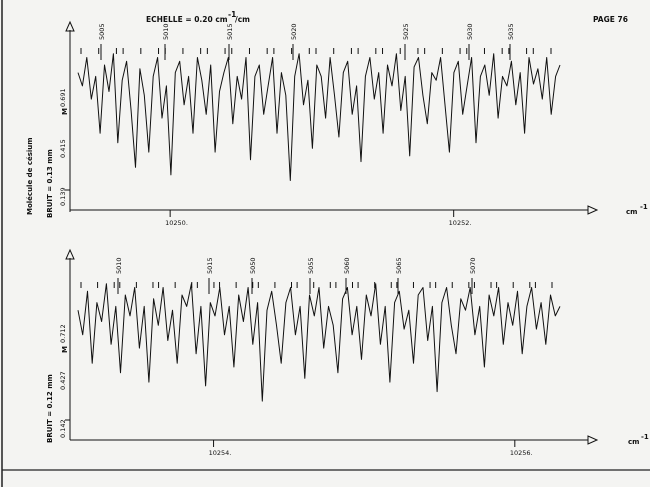 The width and height of the screenshot is (650, 487). What do you see at coordinates (63, 196) in the screenshot?
I see `y-tick-label-1-low: 0.139` at bounding box center [63, 196].